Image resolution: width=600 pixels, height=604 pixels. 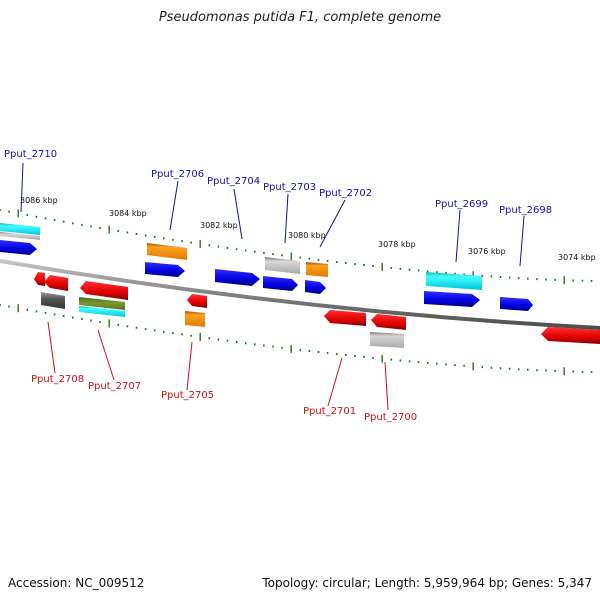 What do you see at coordinates (128, 213) in the screenshot?
I see `kbp-label-3084: 3084 kbp` at bounding box center [128, 213].